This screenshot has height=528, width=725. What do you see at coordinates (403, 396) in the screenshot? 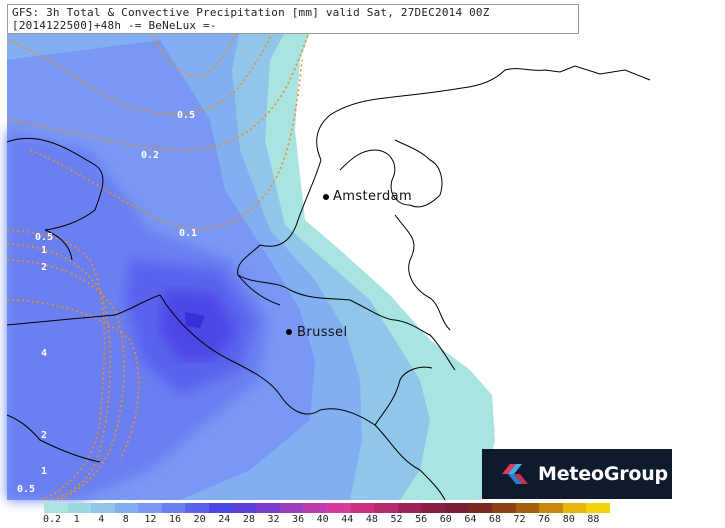
I see `border-be-lu` at bounding box center [403, 396].